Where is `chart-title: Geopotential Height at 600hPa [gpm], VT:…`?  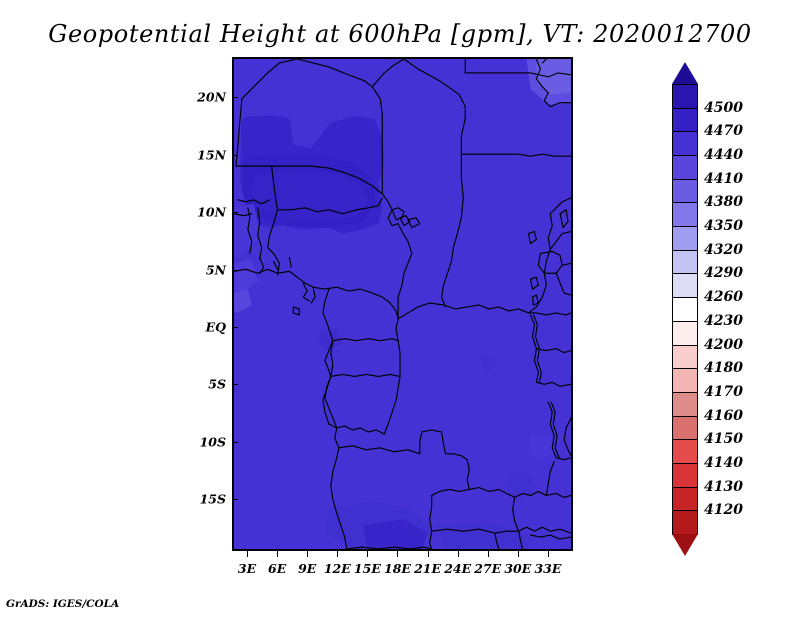 chart-title: Geopotential Height at 600hPa [gpm], VT:… is located at coordinates (400, 34).